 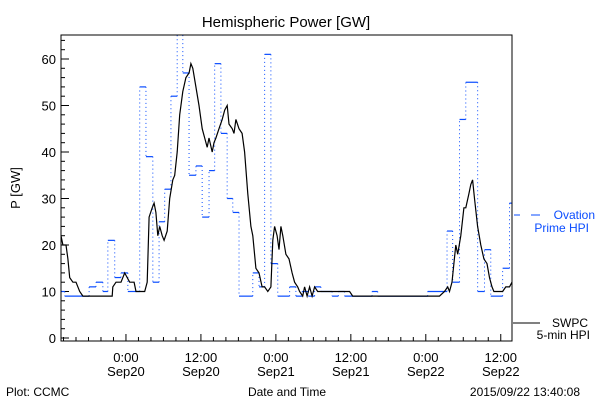 I want to click on legend-ovation-label-1: Ovation, so click(x=574, y=215).